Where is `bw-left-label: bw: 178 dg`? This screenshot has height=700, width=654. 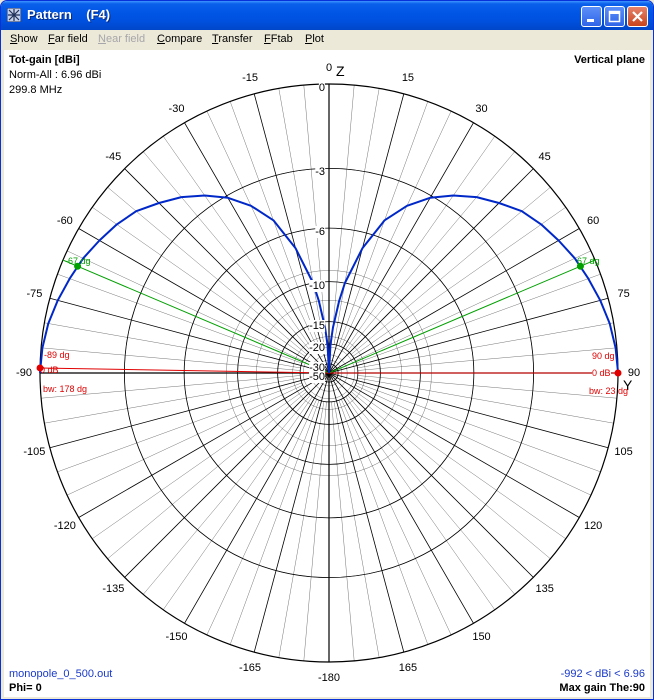
bw-left-label: bw: 178 dg is located at coordinates (65, 389).